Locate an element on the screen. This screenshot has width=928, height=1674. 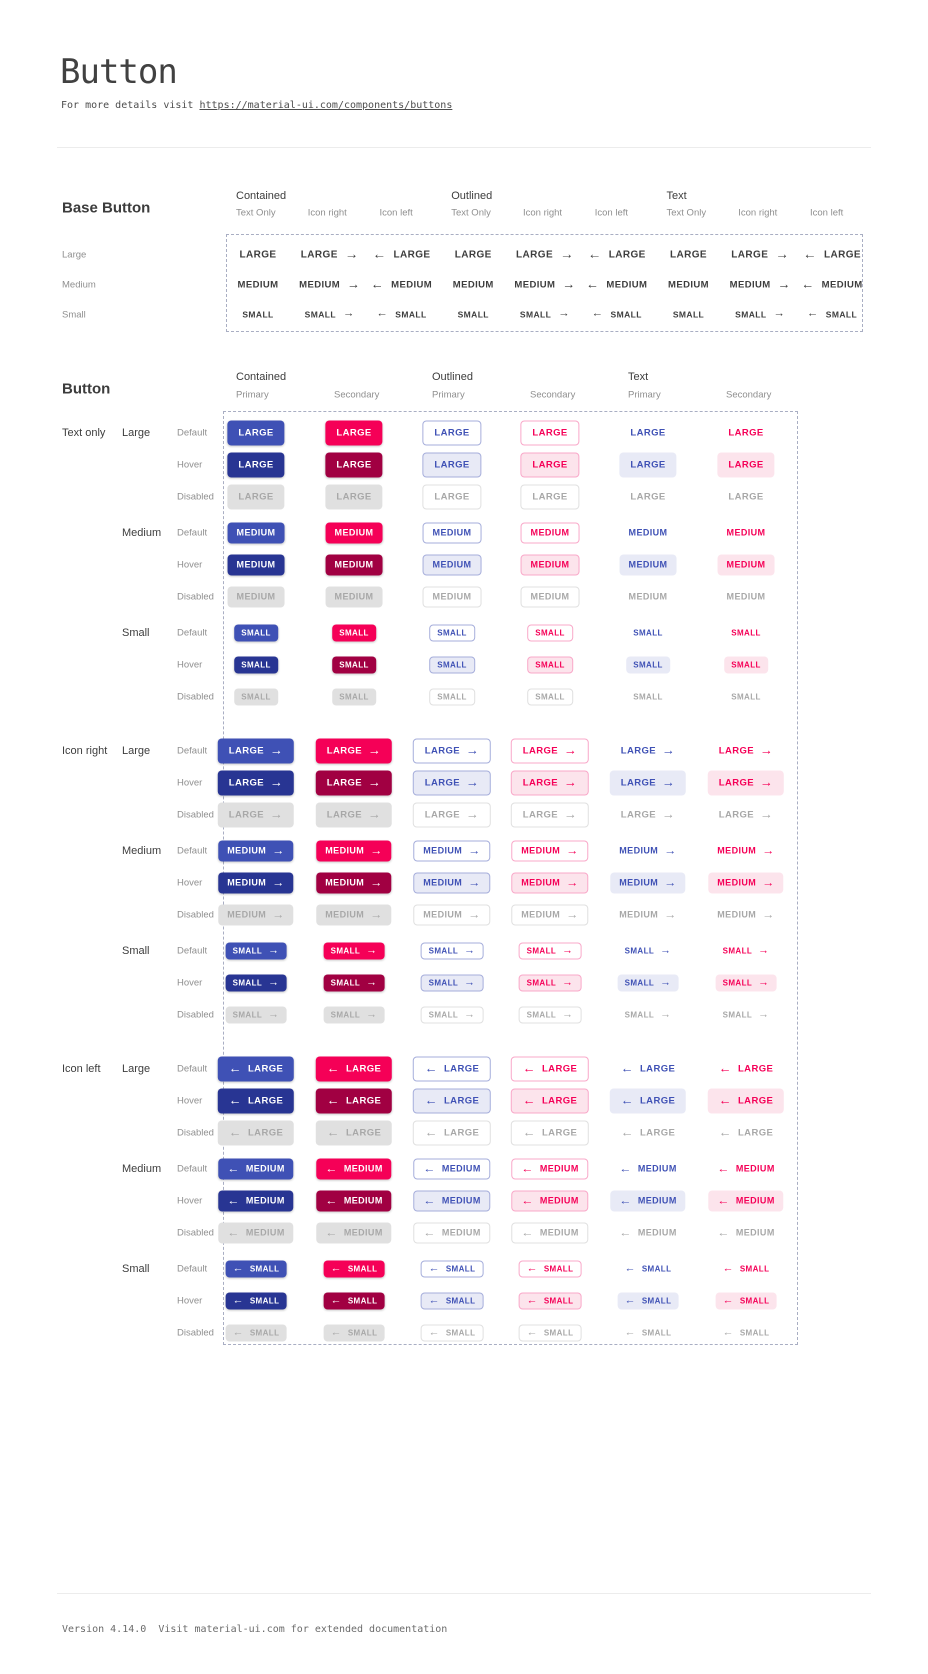
btn-outlined-secondary-medium-default-icon-left: ← MEDIUM is located at coordinates (550, 1169).